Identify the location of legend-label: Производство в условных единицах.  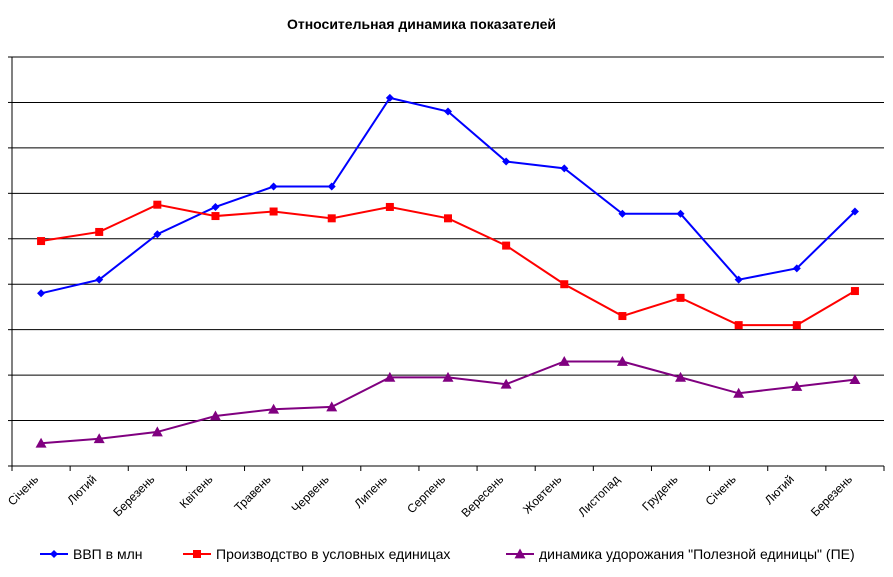
(333, 554).